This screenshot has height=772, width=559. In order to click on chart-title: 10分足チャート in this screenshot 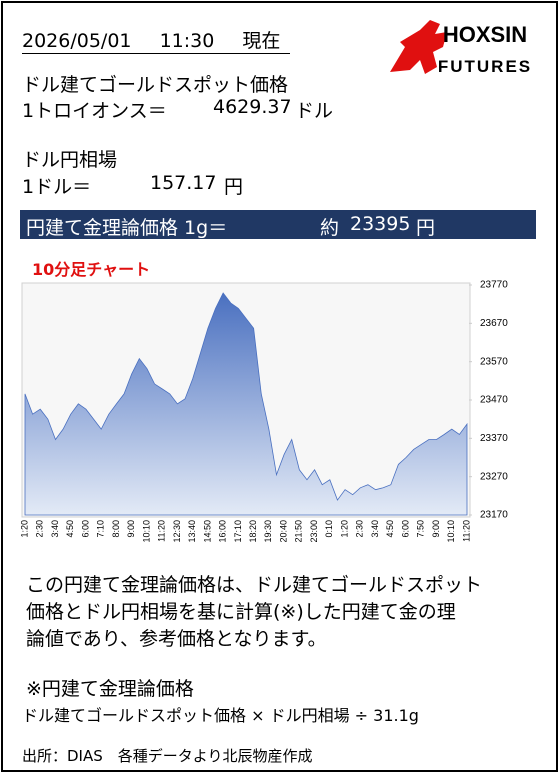, I will do `click(91, 269)`.